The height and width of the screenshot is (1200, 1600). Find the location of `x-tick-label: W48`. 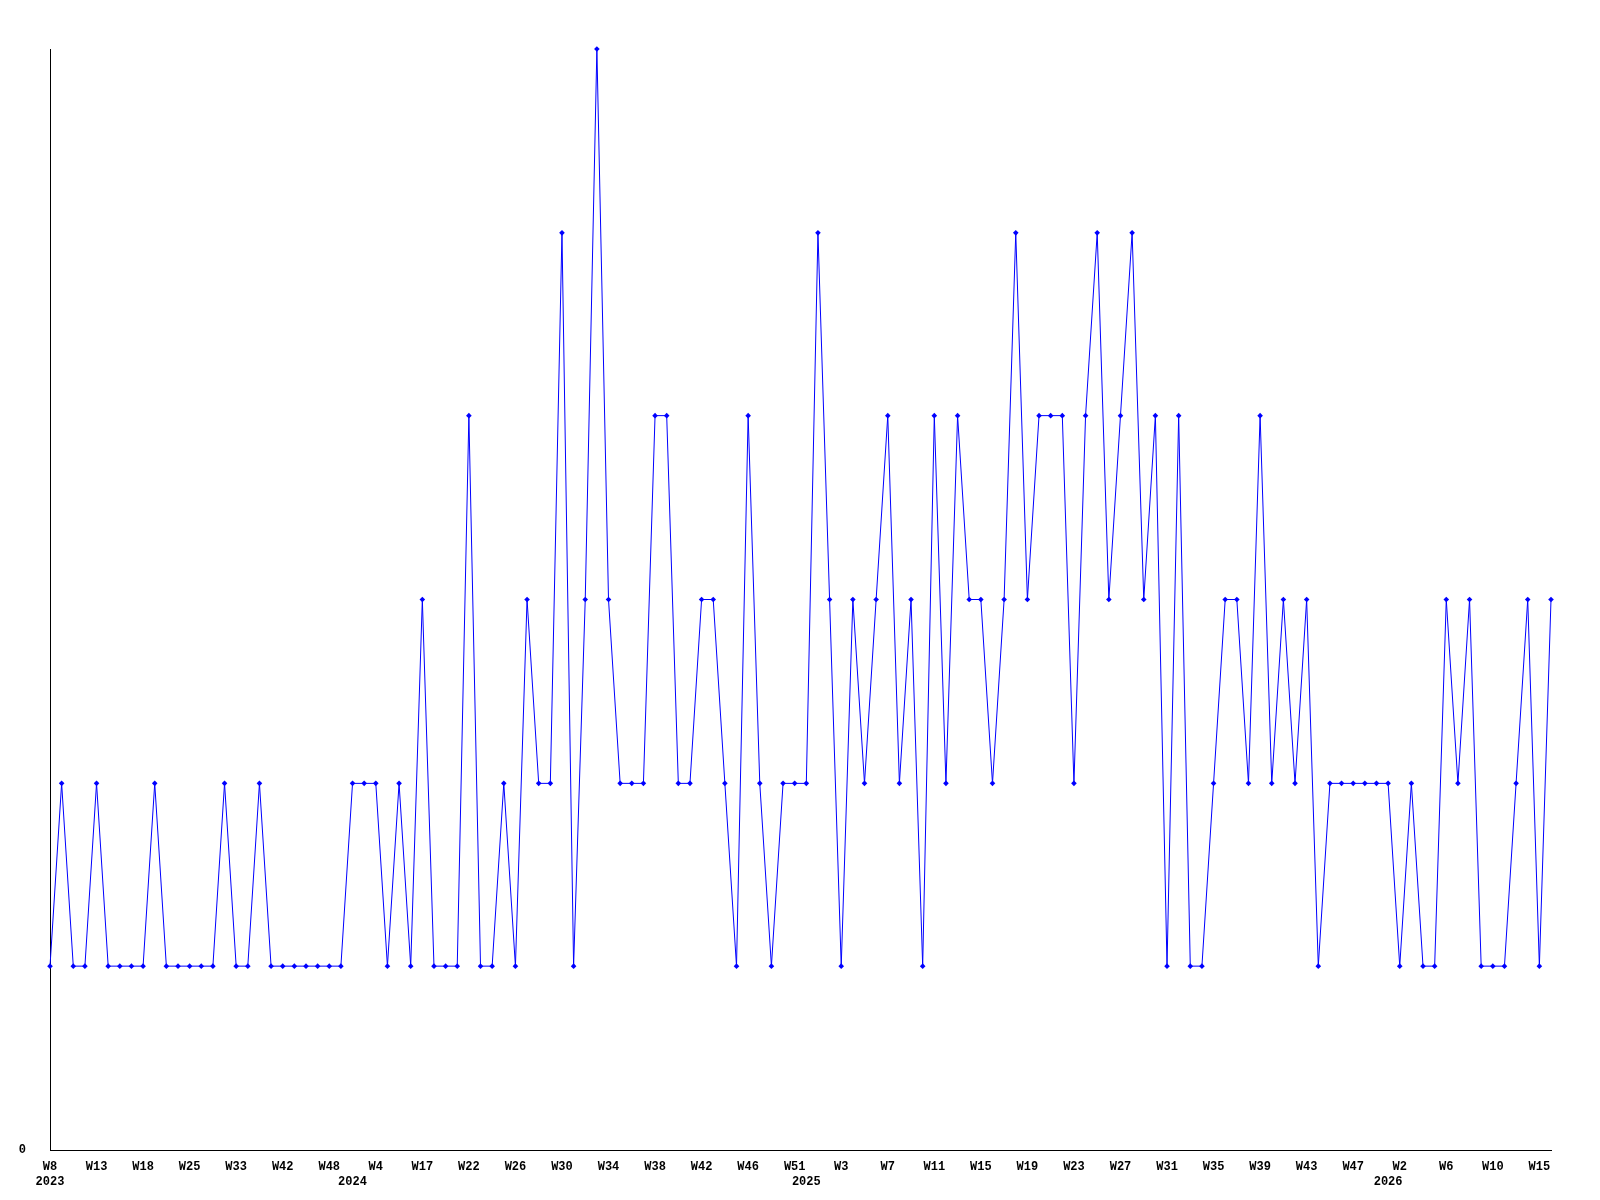

x-tick-label: W48 is located at coordinates (329, 1167).